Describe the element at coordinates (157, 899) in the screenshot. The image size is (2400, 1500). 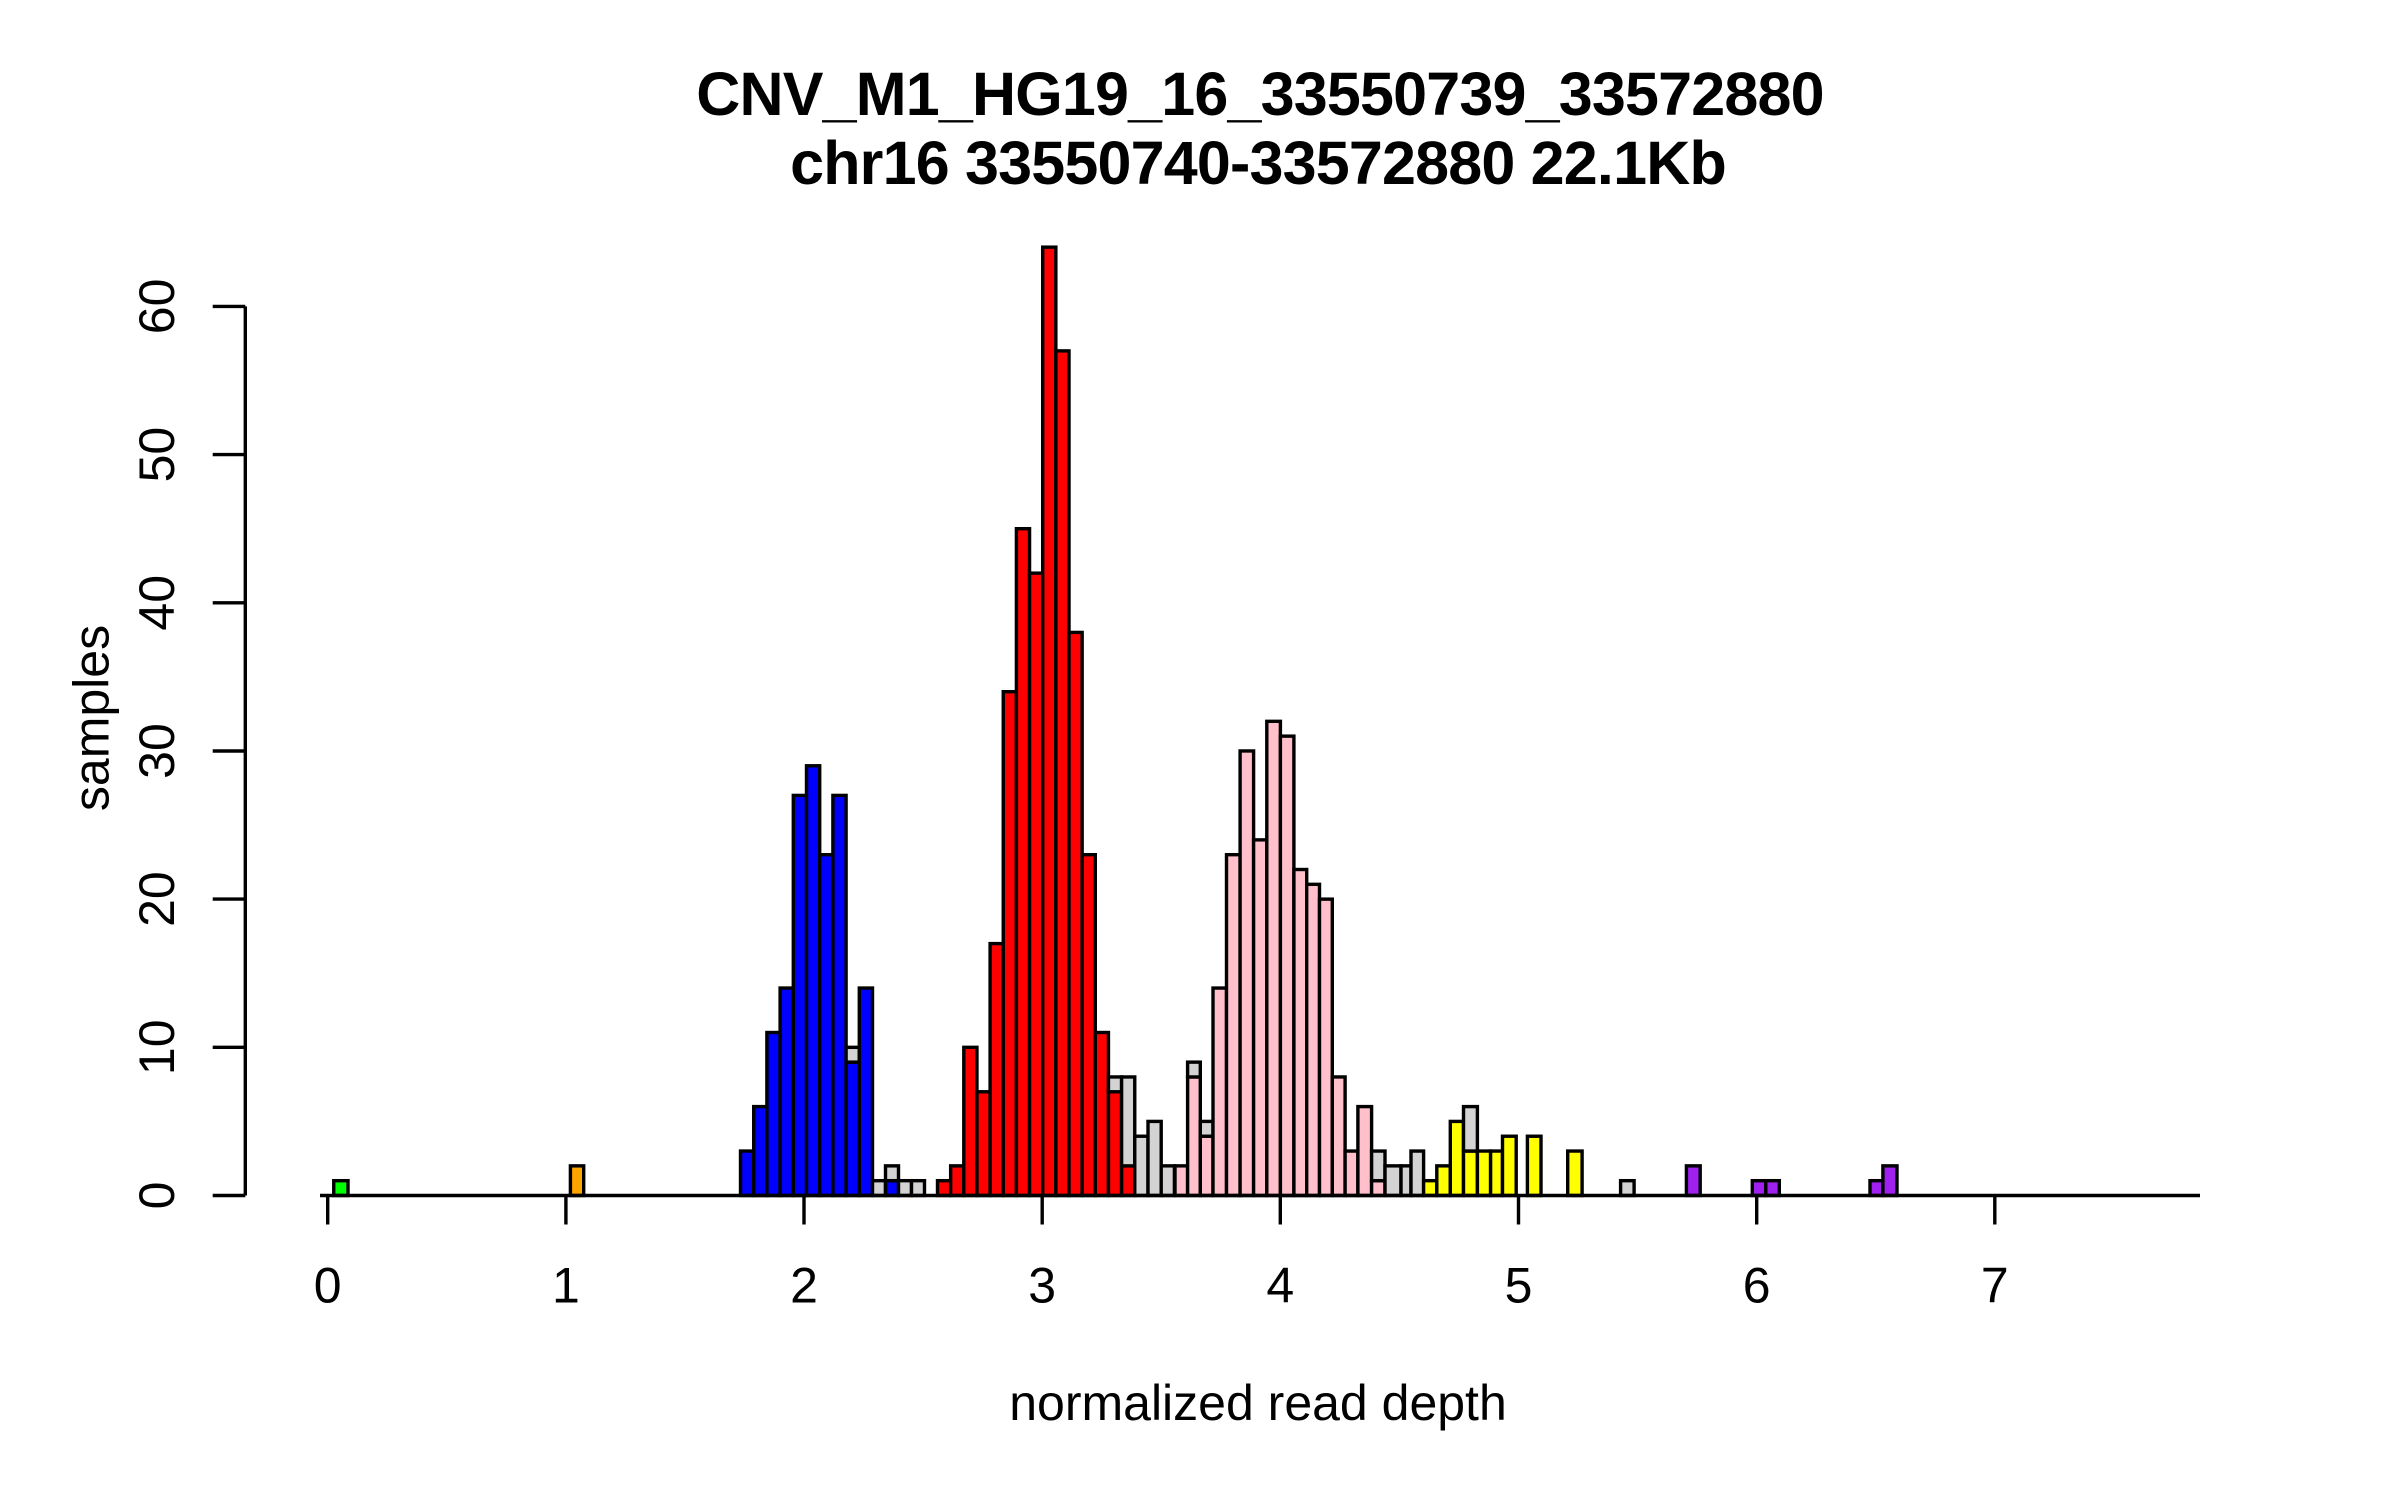
I see `svg-text: 20` at that location.